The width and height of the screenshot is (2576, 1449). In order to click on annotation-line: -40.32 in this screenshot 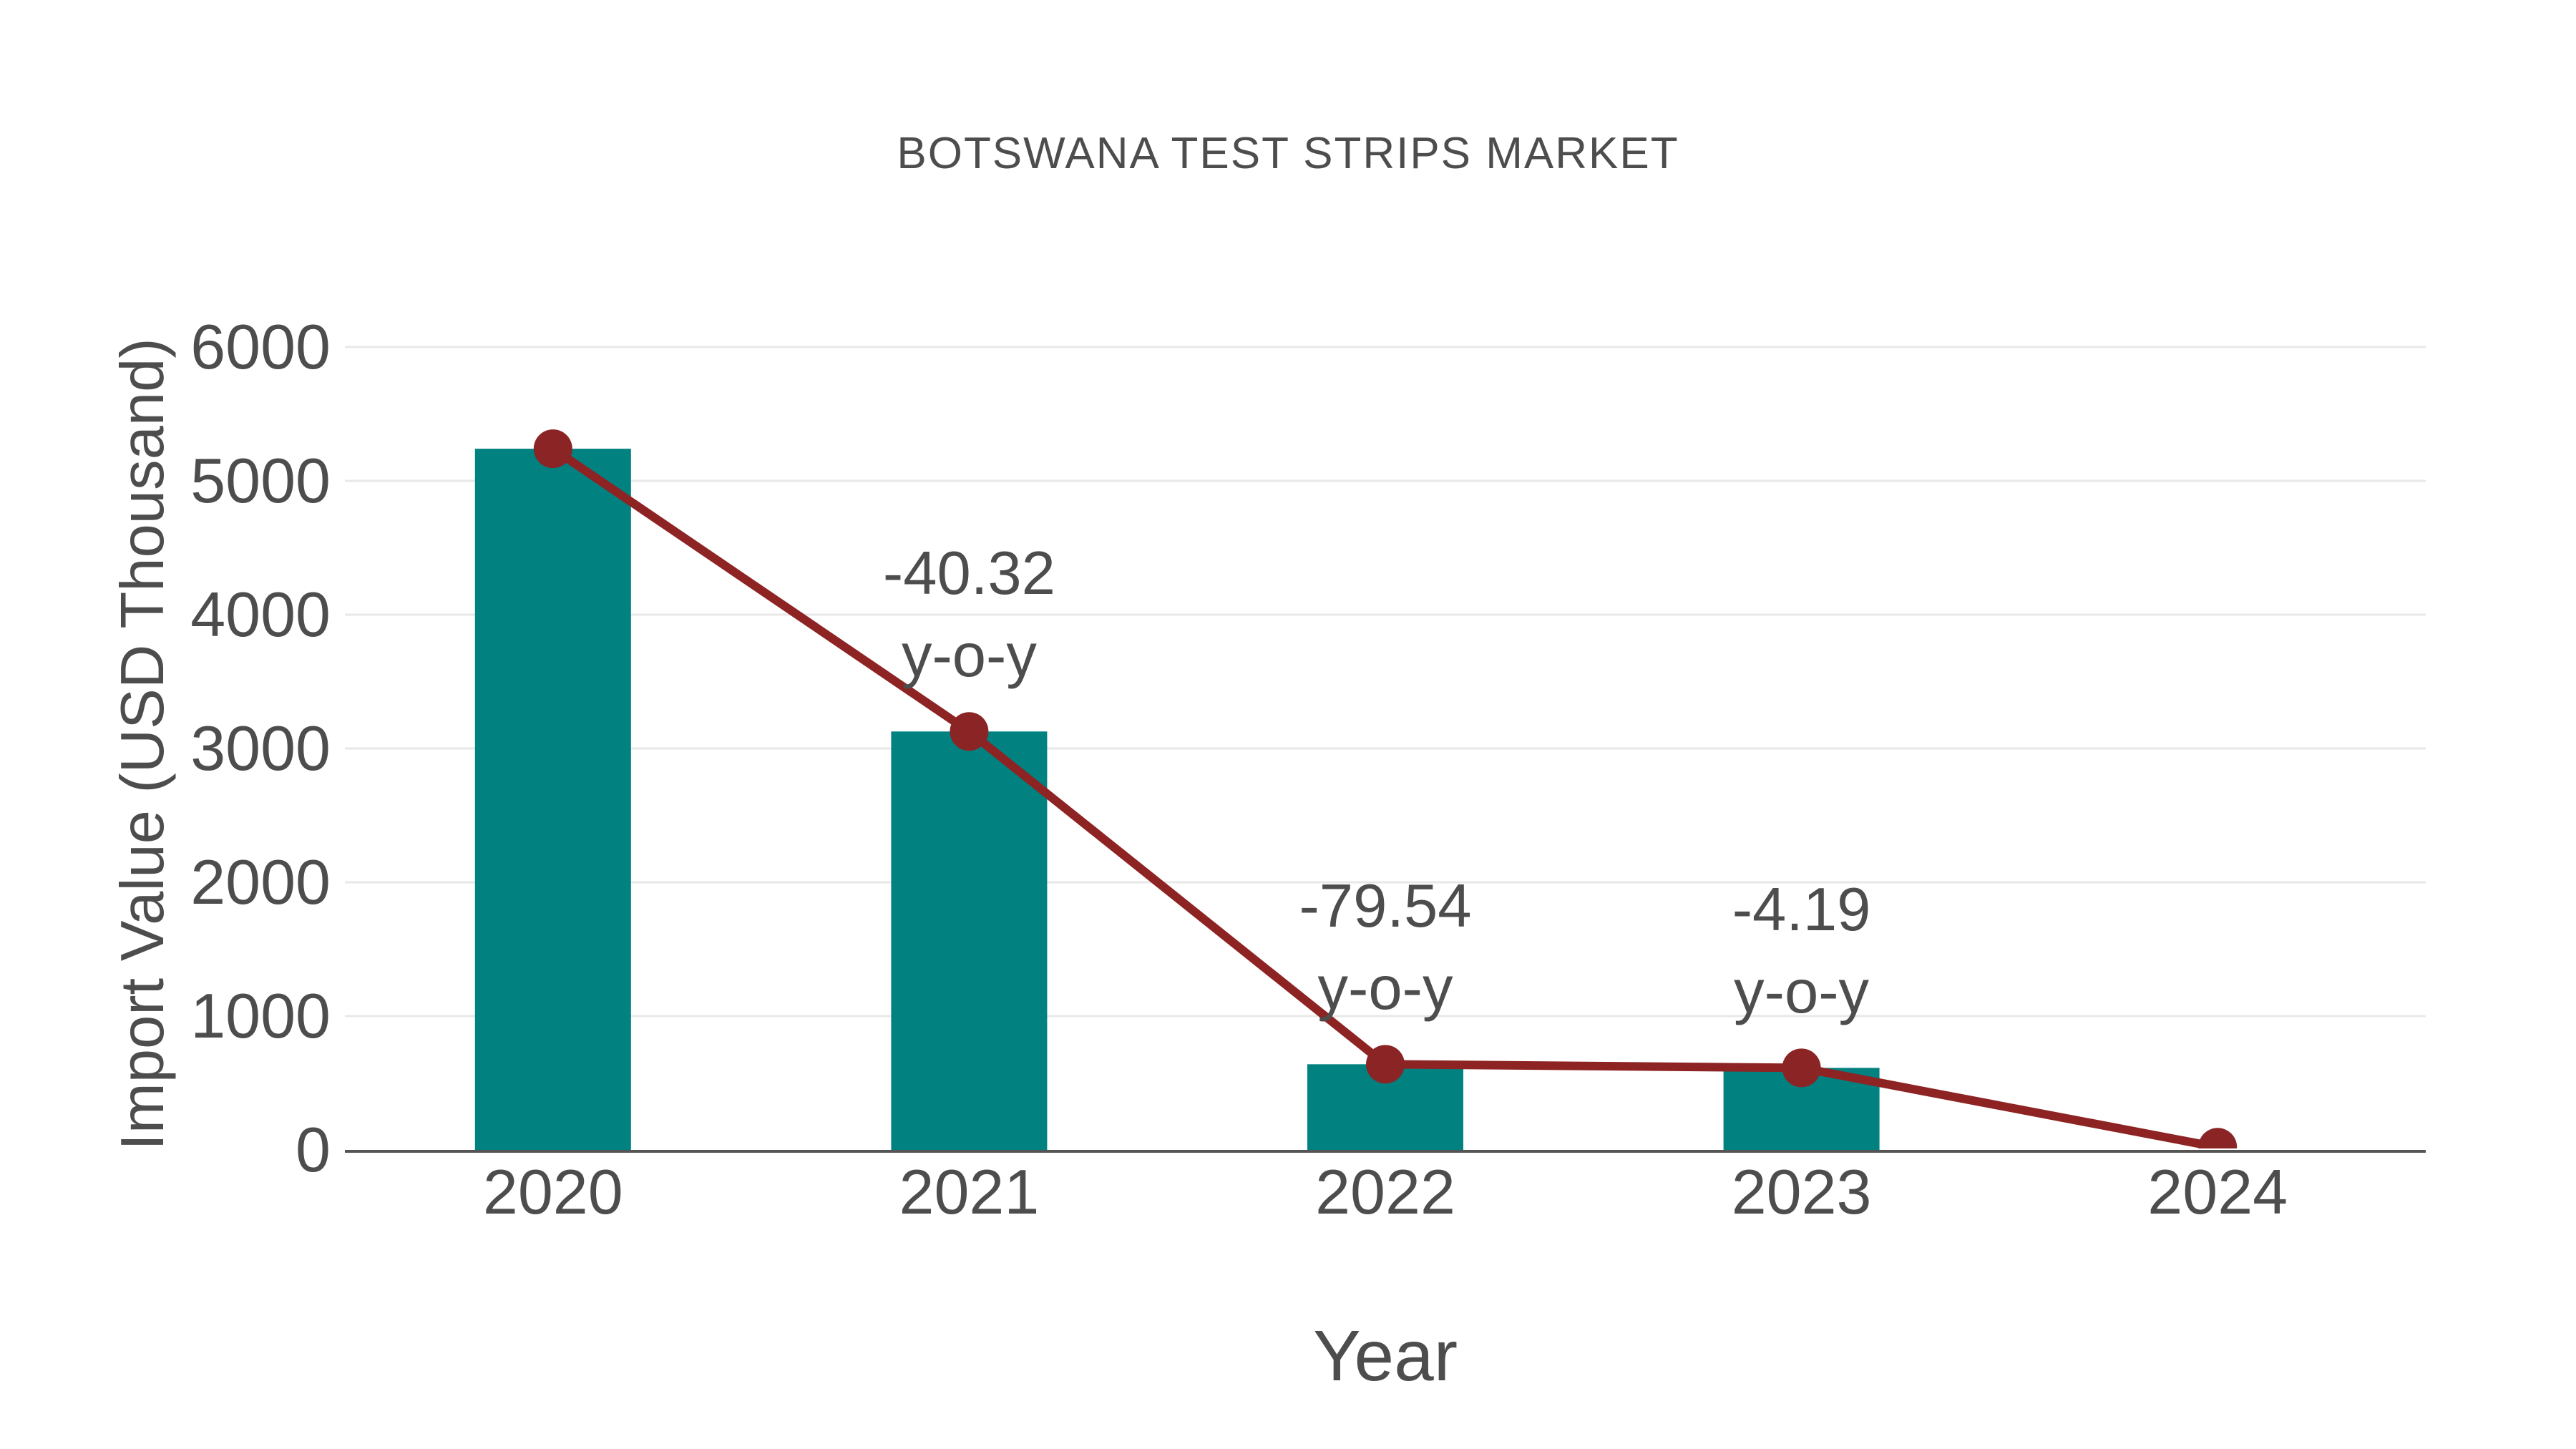, I will do `click(968, 574)`.